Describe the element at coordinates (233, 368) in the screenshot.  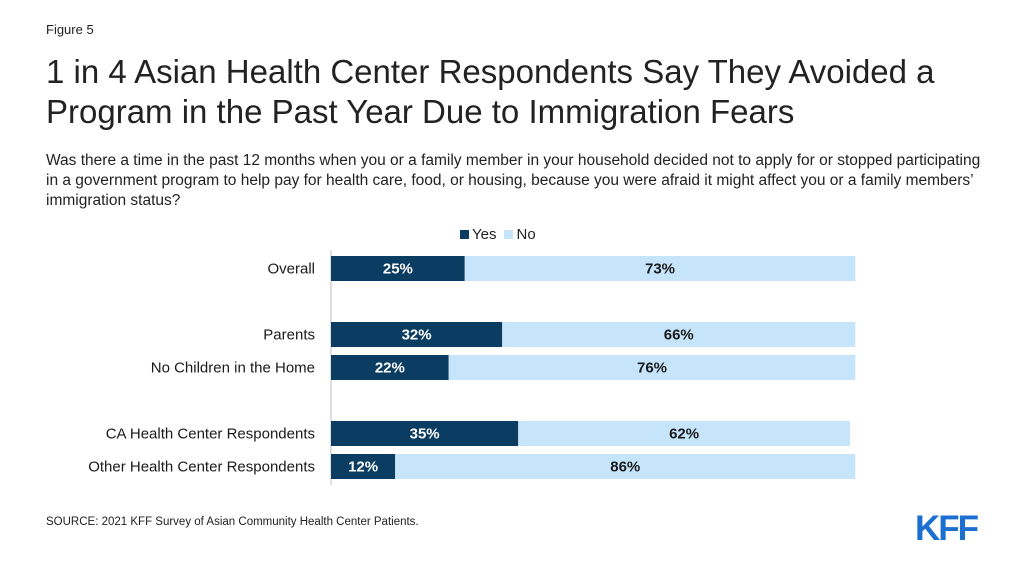
I see `category-label: No Children in the Home` at that location.